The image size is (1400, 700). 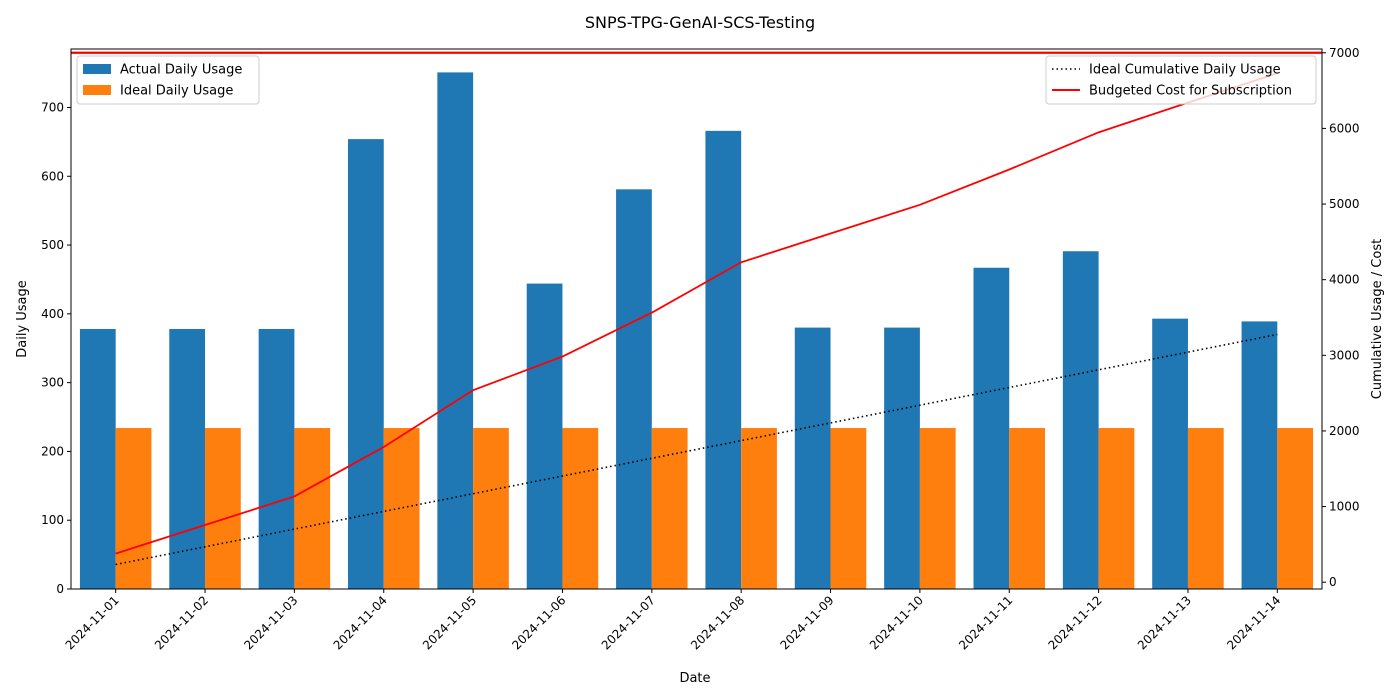 I want to click on x-tick-label: 2024-11-02, so click(x=181, y=622).